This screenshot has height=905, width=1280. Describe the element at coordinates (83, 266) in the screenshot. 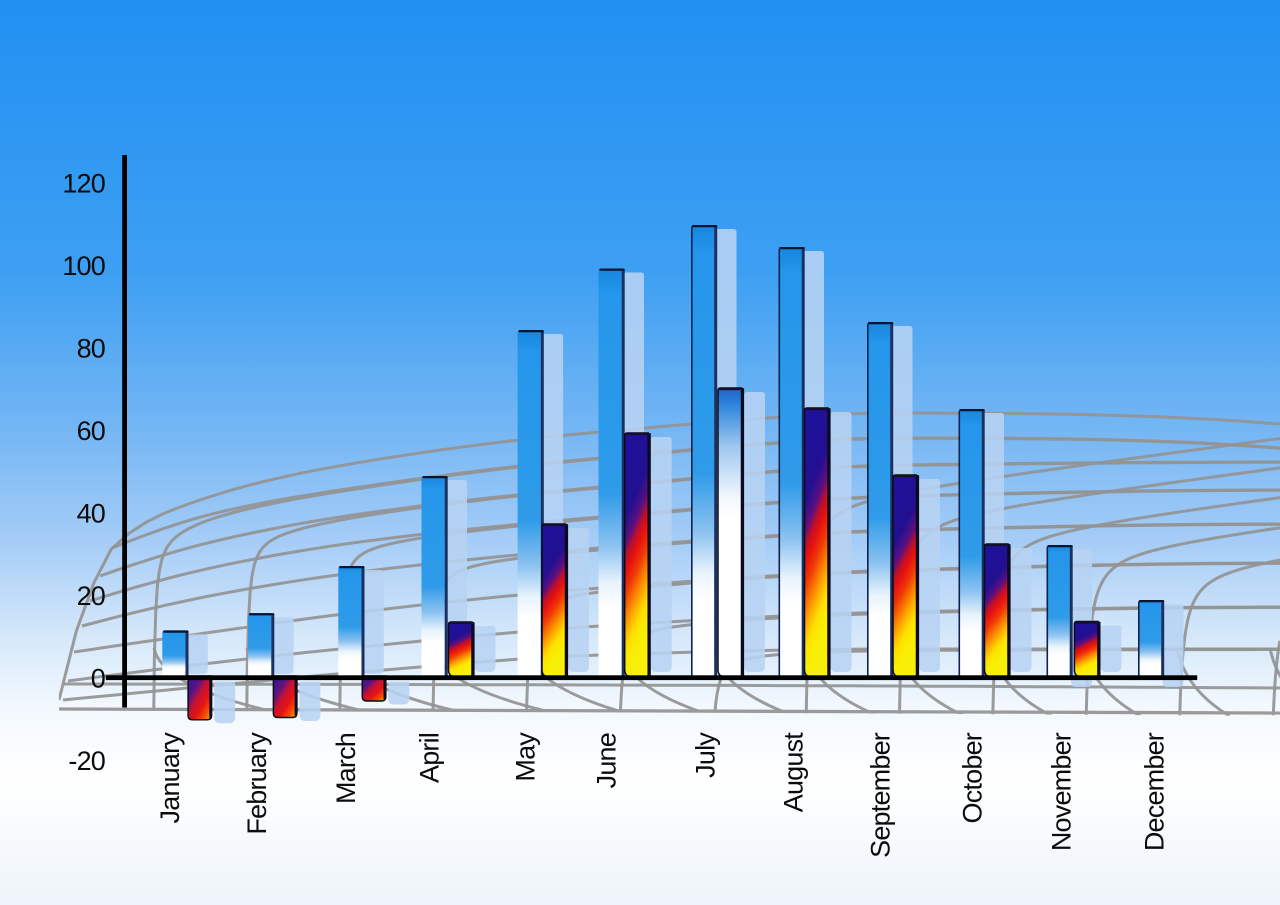

I see `svg-text: 100` at that location.